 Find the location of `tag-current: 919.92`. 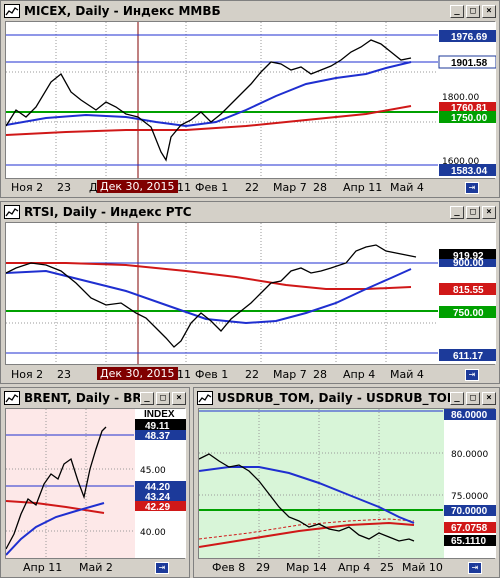

tag-current: 919.92 is located at coordinates (468, 256).